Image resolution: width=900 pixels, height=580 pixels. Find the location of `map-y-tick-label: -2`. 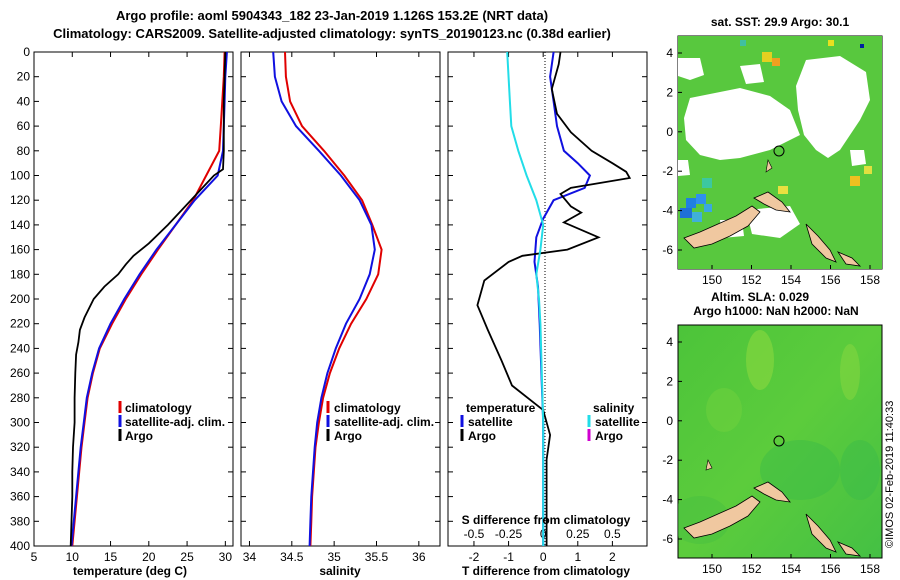

map-y-tick-label: -2 is located at coordinates (667, 460).